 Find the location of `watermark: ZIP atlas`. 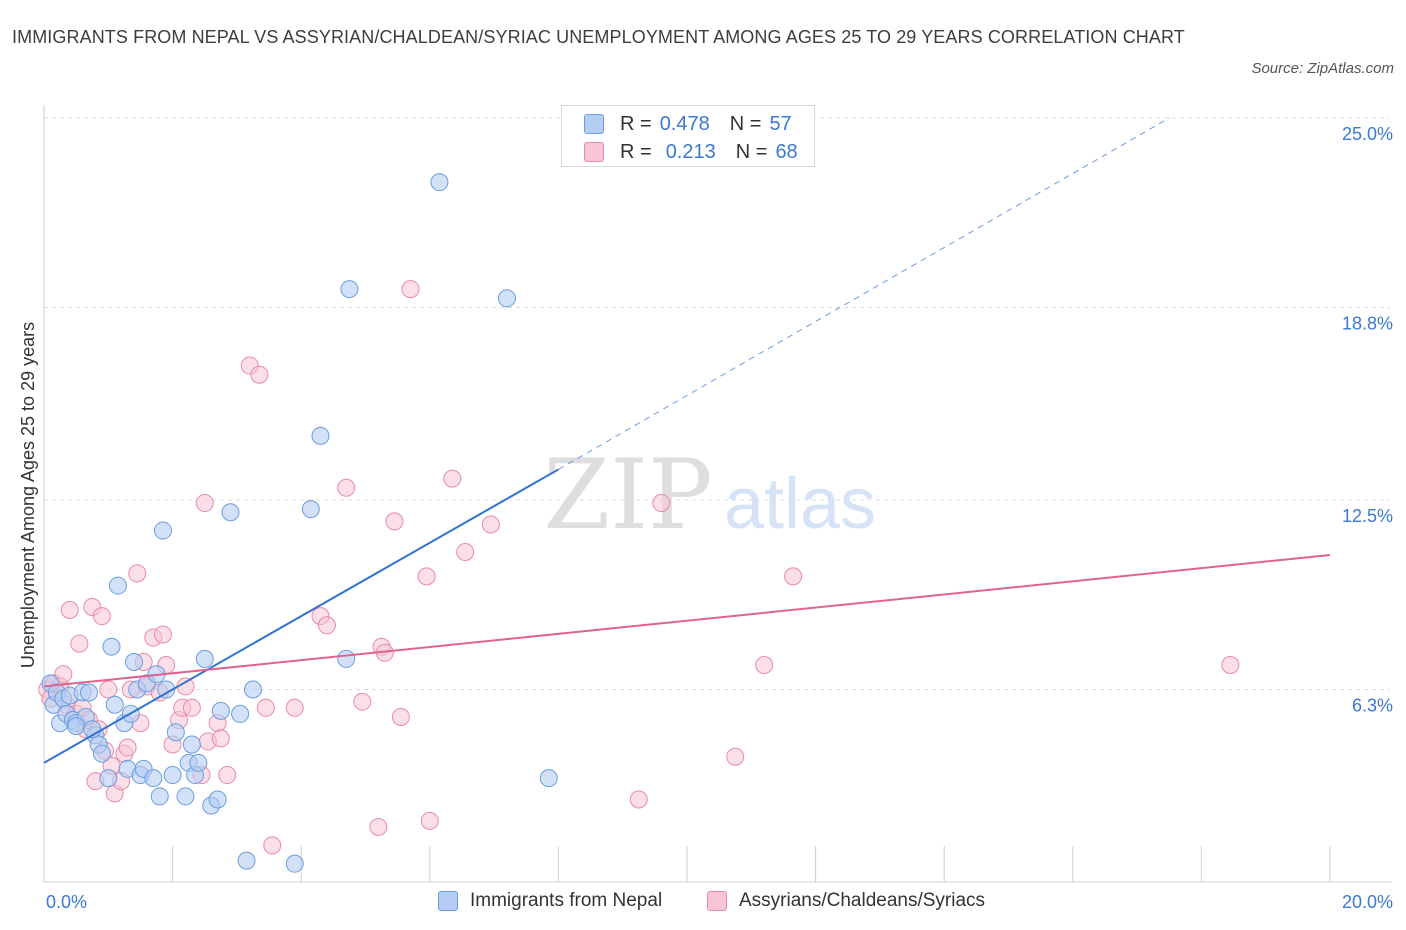

watermark: ZIP atlas is located at coordinates (709, 495).